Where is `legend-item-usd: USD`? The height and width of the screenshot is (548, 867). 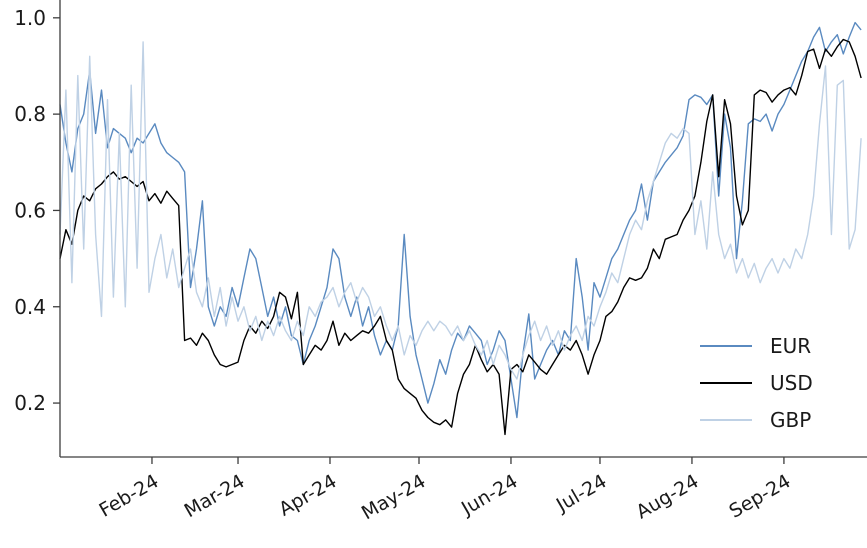
legend-item-usd: USD is located at coordinates (756, 383).